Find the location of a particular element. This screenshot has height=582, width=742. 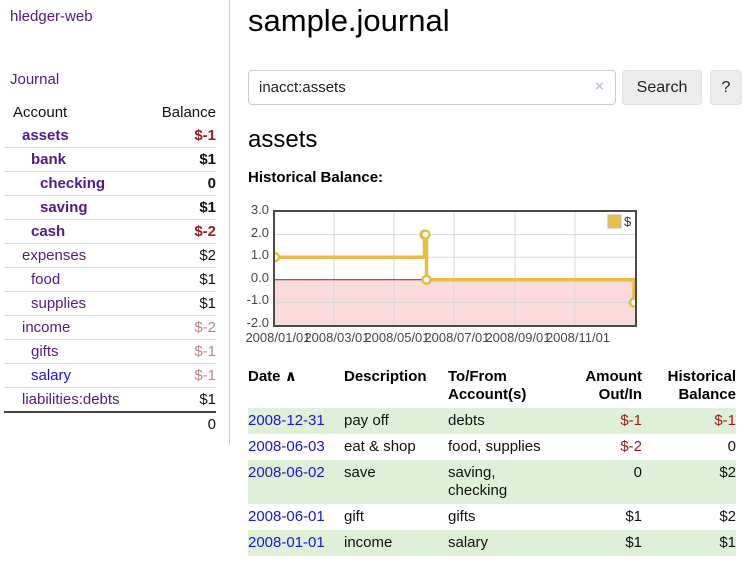

chart-title: Historical Balance: is located at coordinates (316, 177).